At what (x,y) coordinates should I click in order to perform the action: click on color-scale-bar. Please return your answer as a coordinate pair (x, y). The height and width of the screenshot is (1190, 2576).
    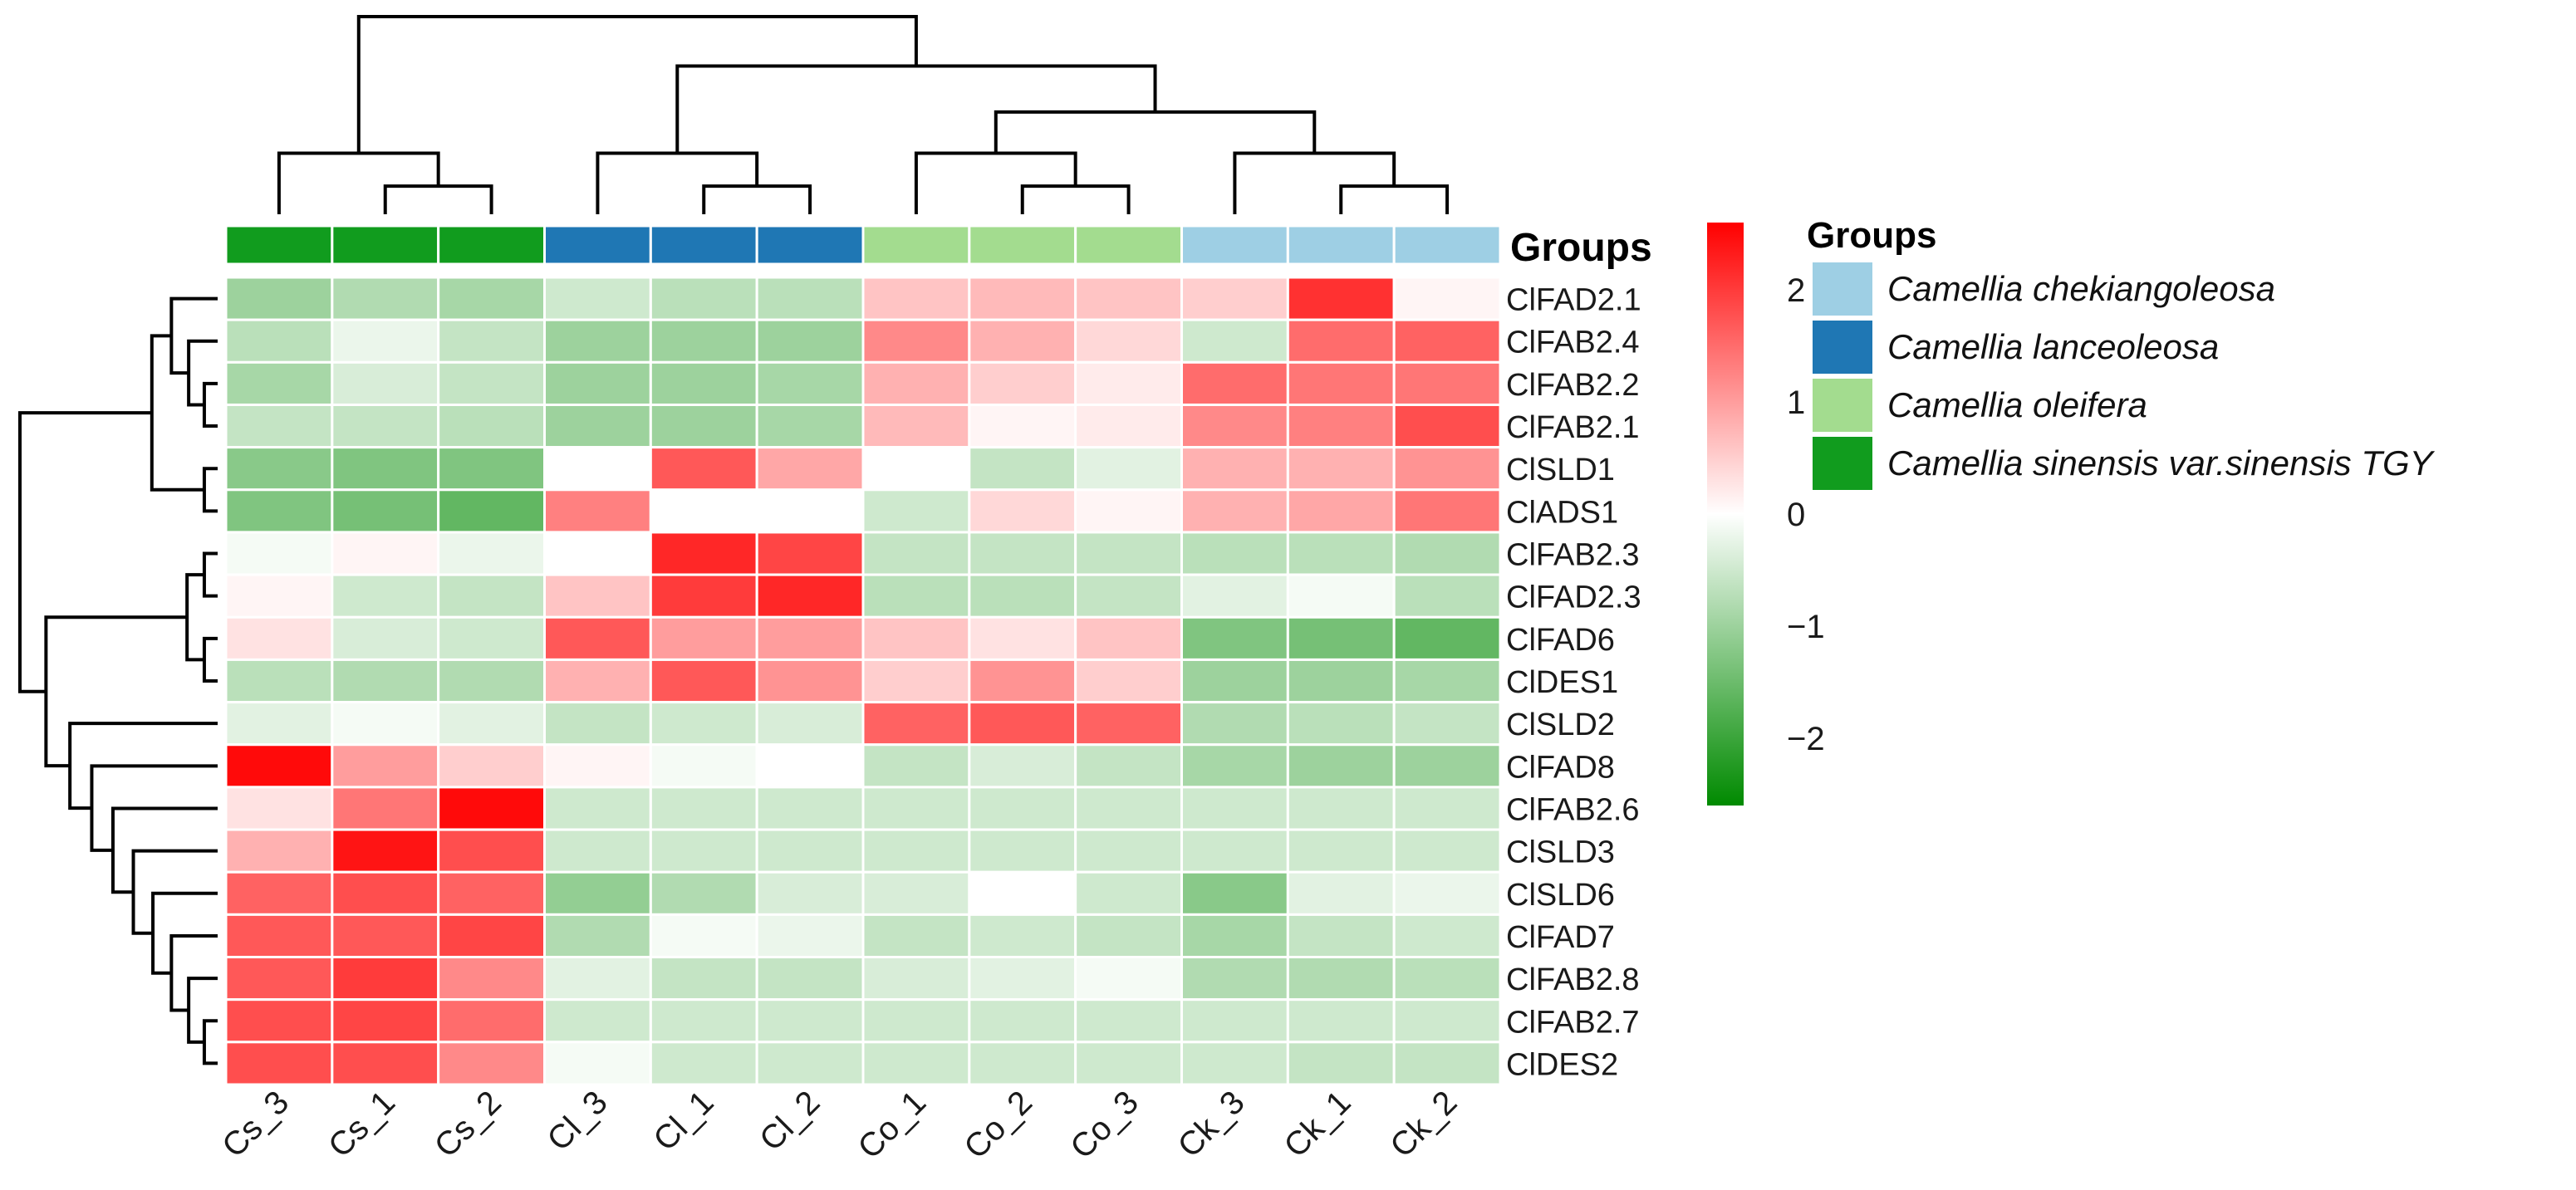
    Looking at the image, I should click on (1725, 514).